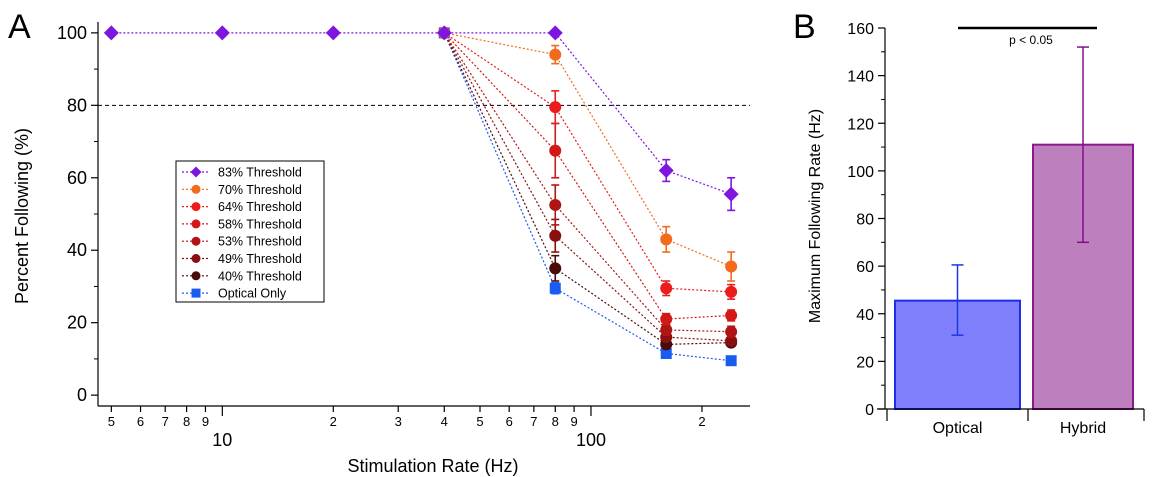  I want to click on y-tick-label-b: 0, so click(869, 410).